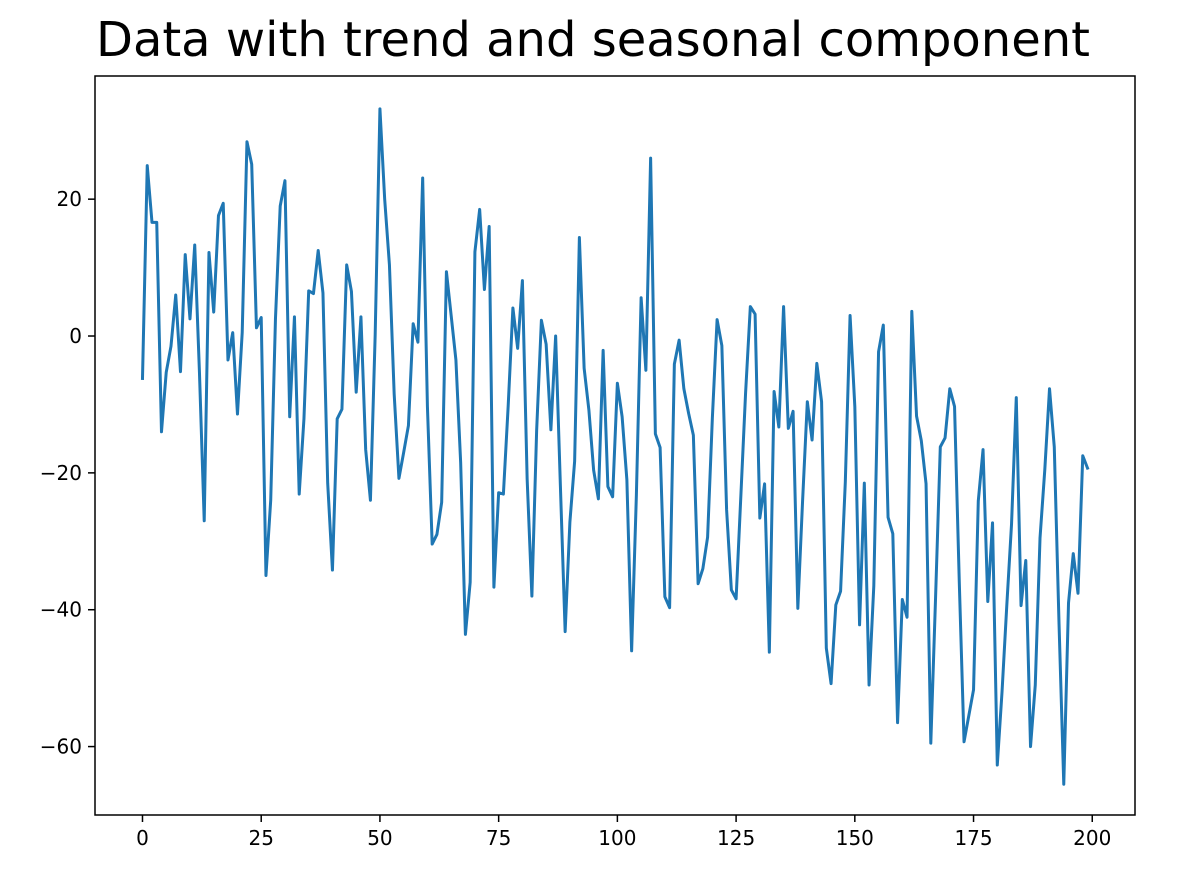  I want to click on y-axis: −60 −40 −20 0 20, so click(67, 473).